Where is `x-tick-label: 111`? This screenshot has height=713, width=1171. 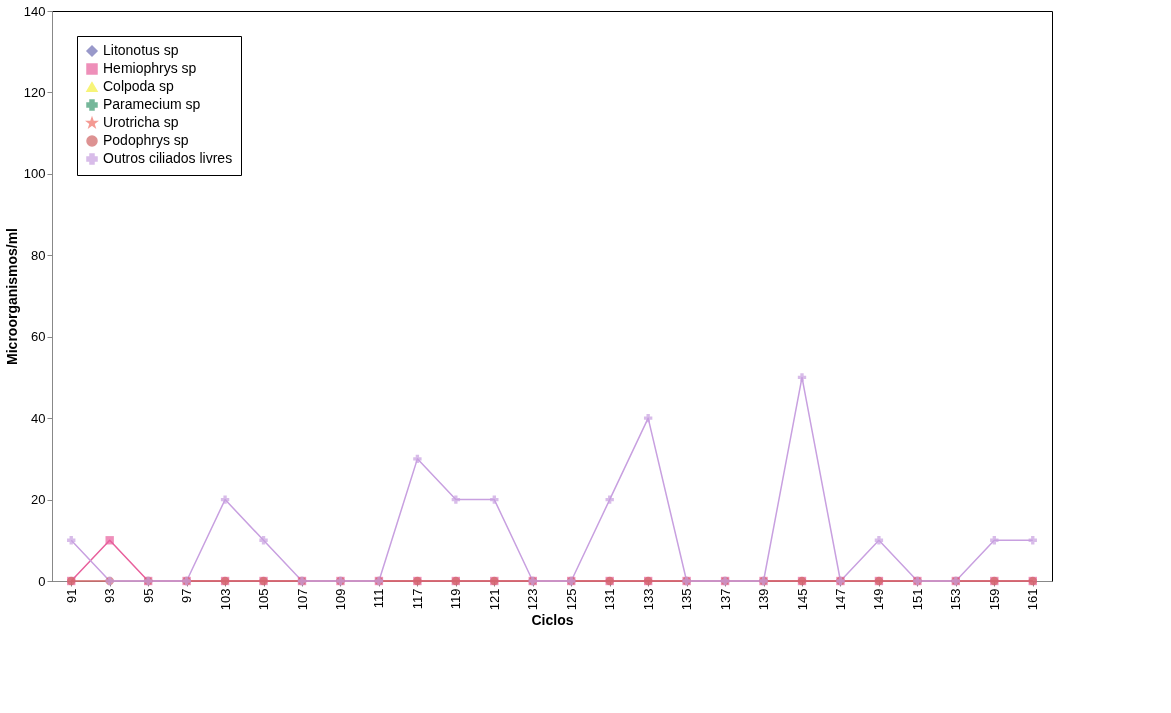
x-tick-label: 111 is located at coordinates (379, 598).